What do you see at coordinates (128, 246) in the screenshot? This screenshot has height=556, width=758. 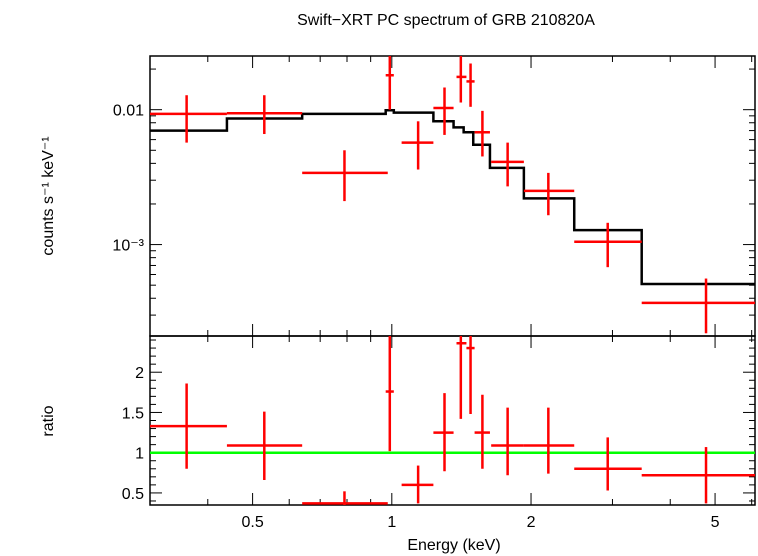 I see `spectrum-y-tick-label: 10⁻³` at bounding box center [128, 246].